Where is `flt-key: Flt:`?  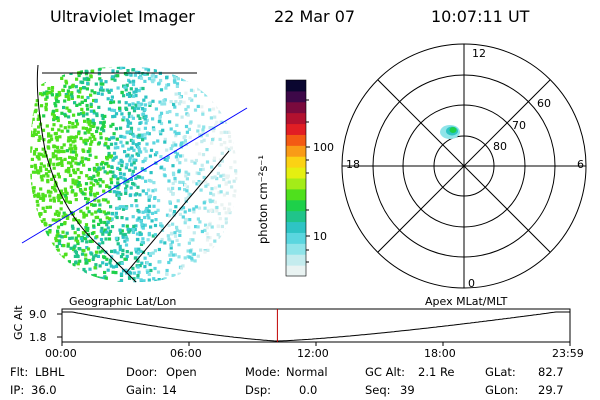 flt-key: Flt: is located at coordinates (19, 372).